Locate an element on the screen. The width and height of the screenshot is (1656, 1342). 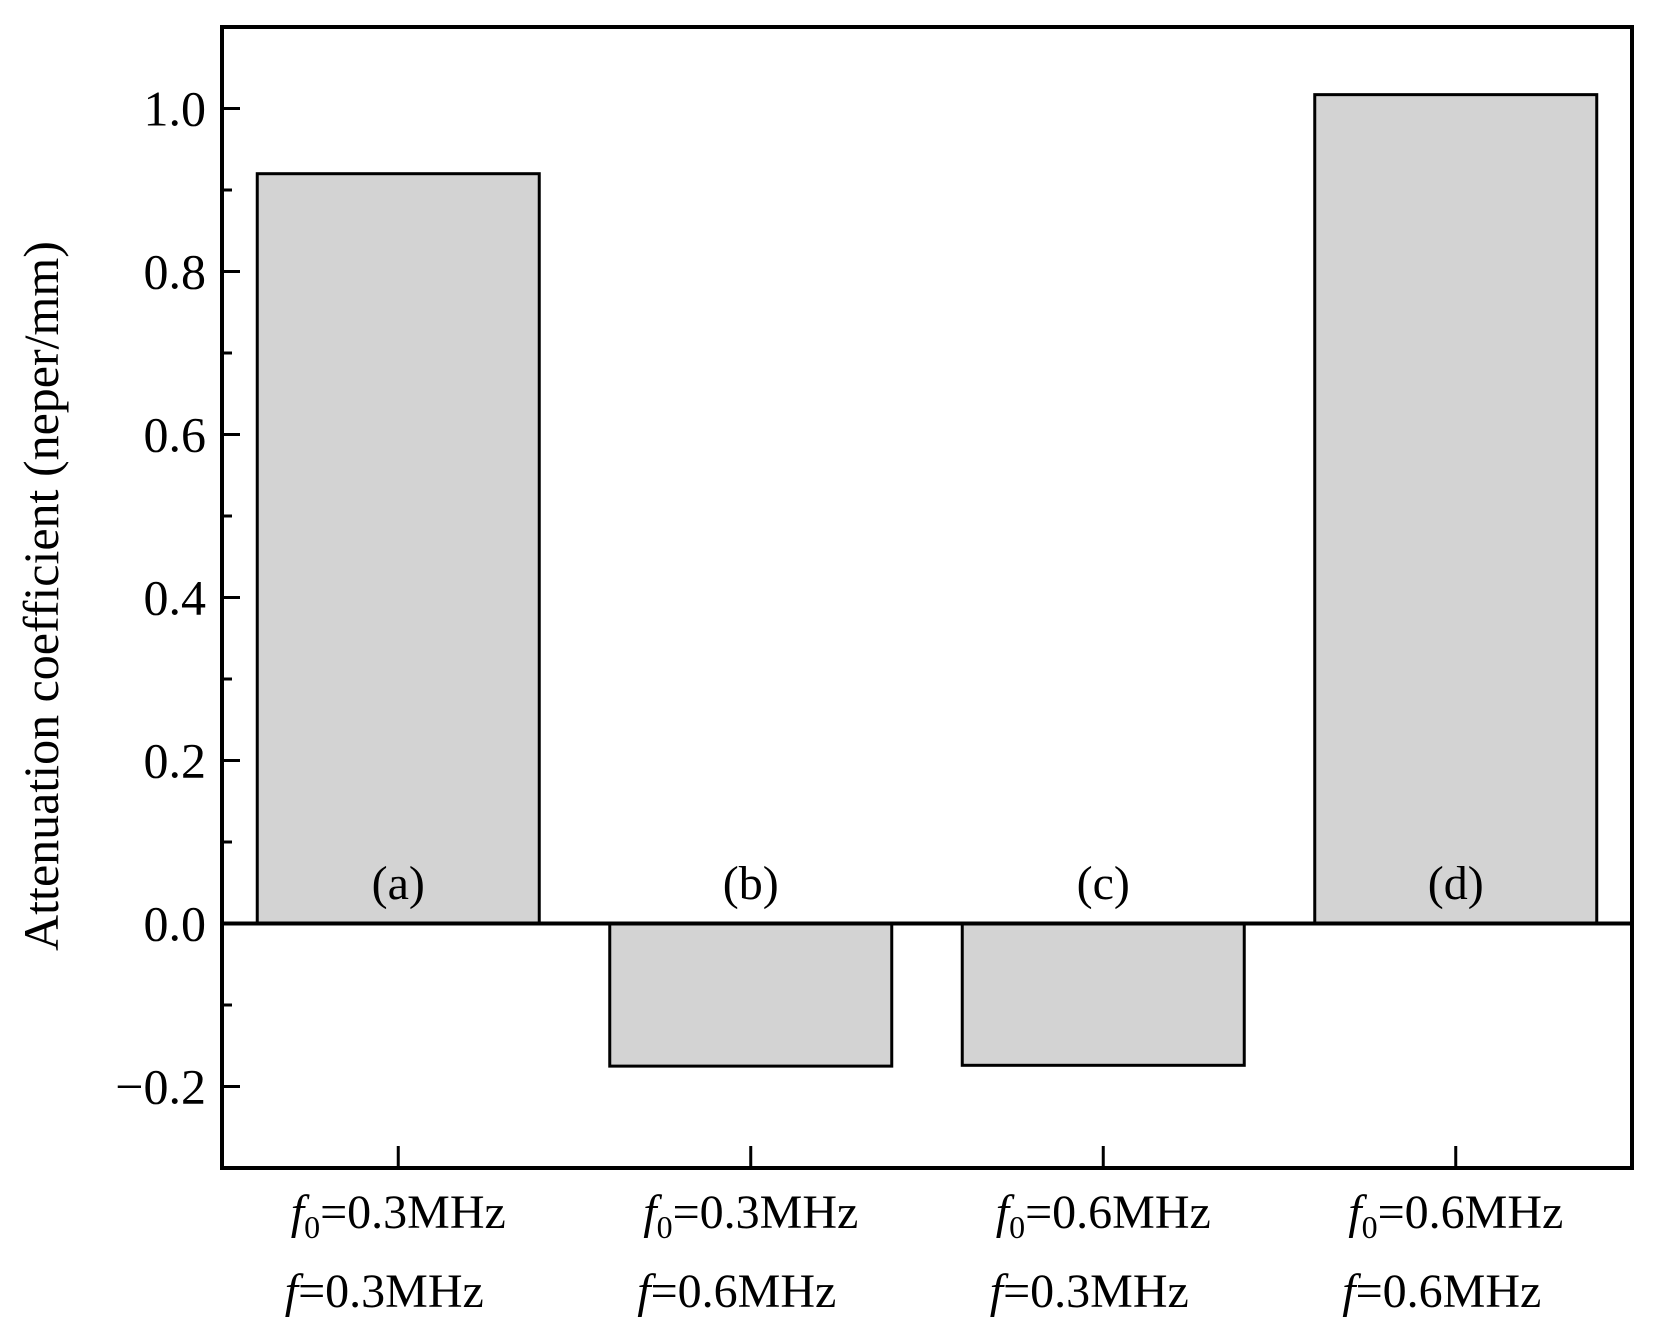
y-axis-title: Attenuation coefficient (neper/mm) is located at coordinates (41, 596).